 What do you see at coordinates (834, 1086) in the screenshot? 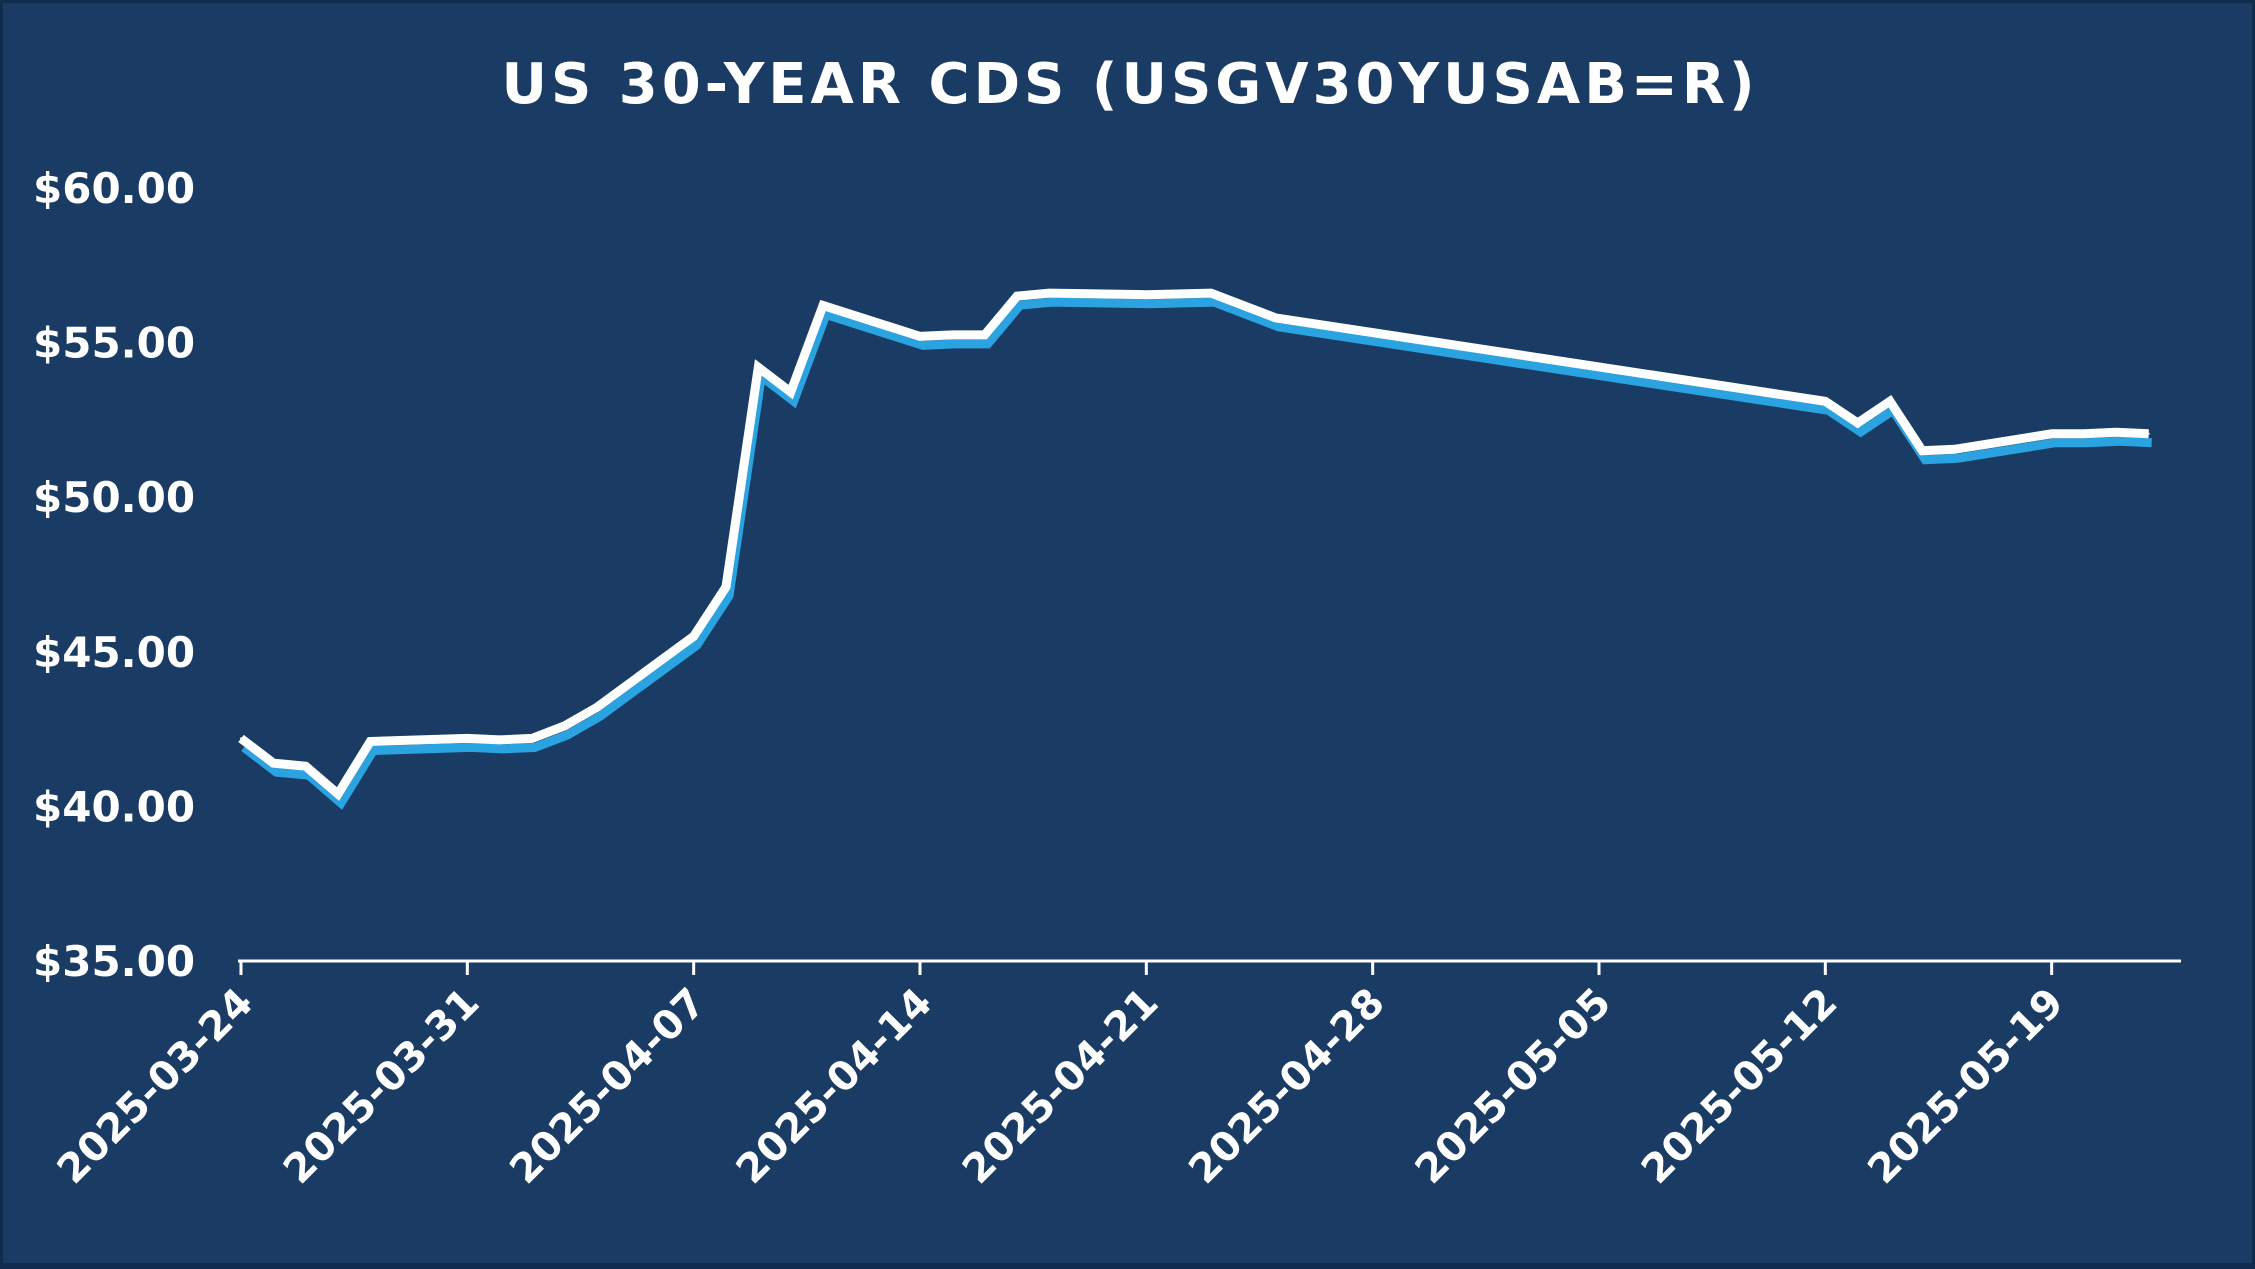
I see `x-tick-label: 2025-04-14` at bounding box center [834, 1086].